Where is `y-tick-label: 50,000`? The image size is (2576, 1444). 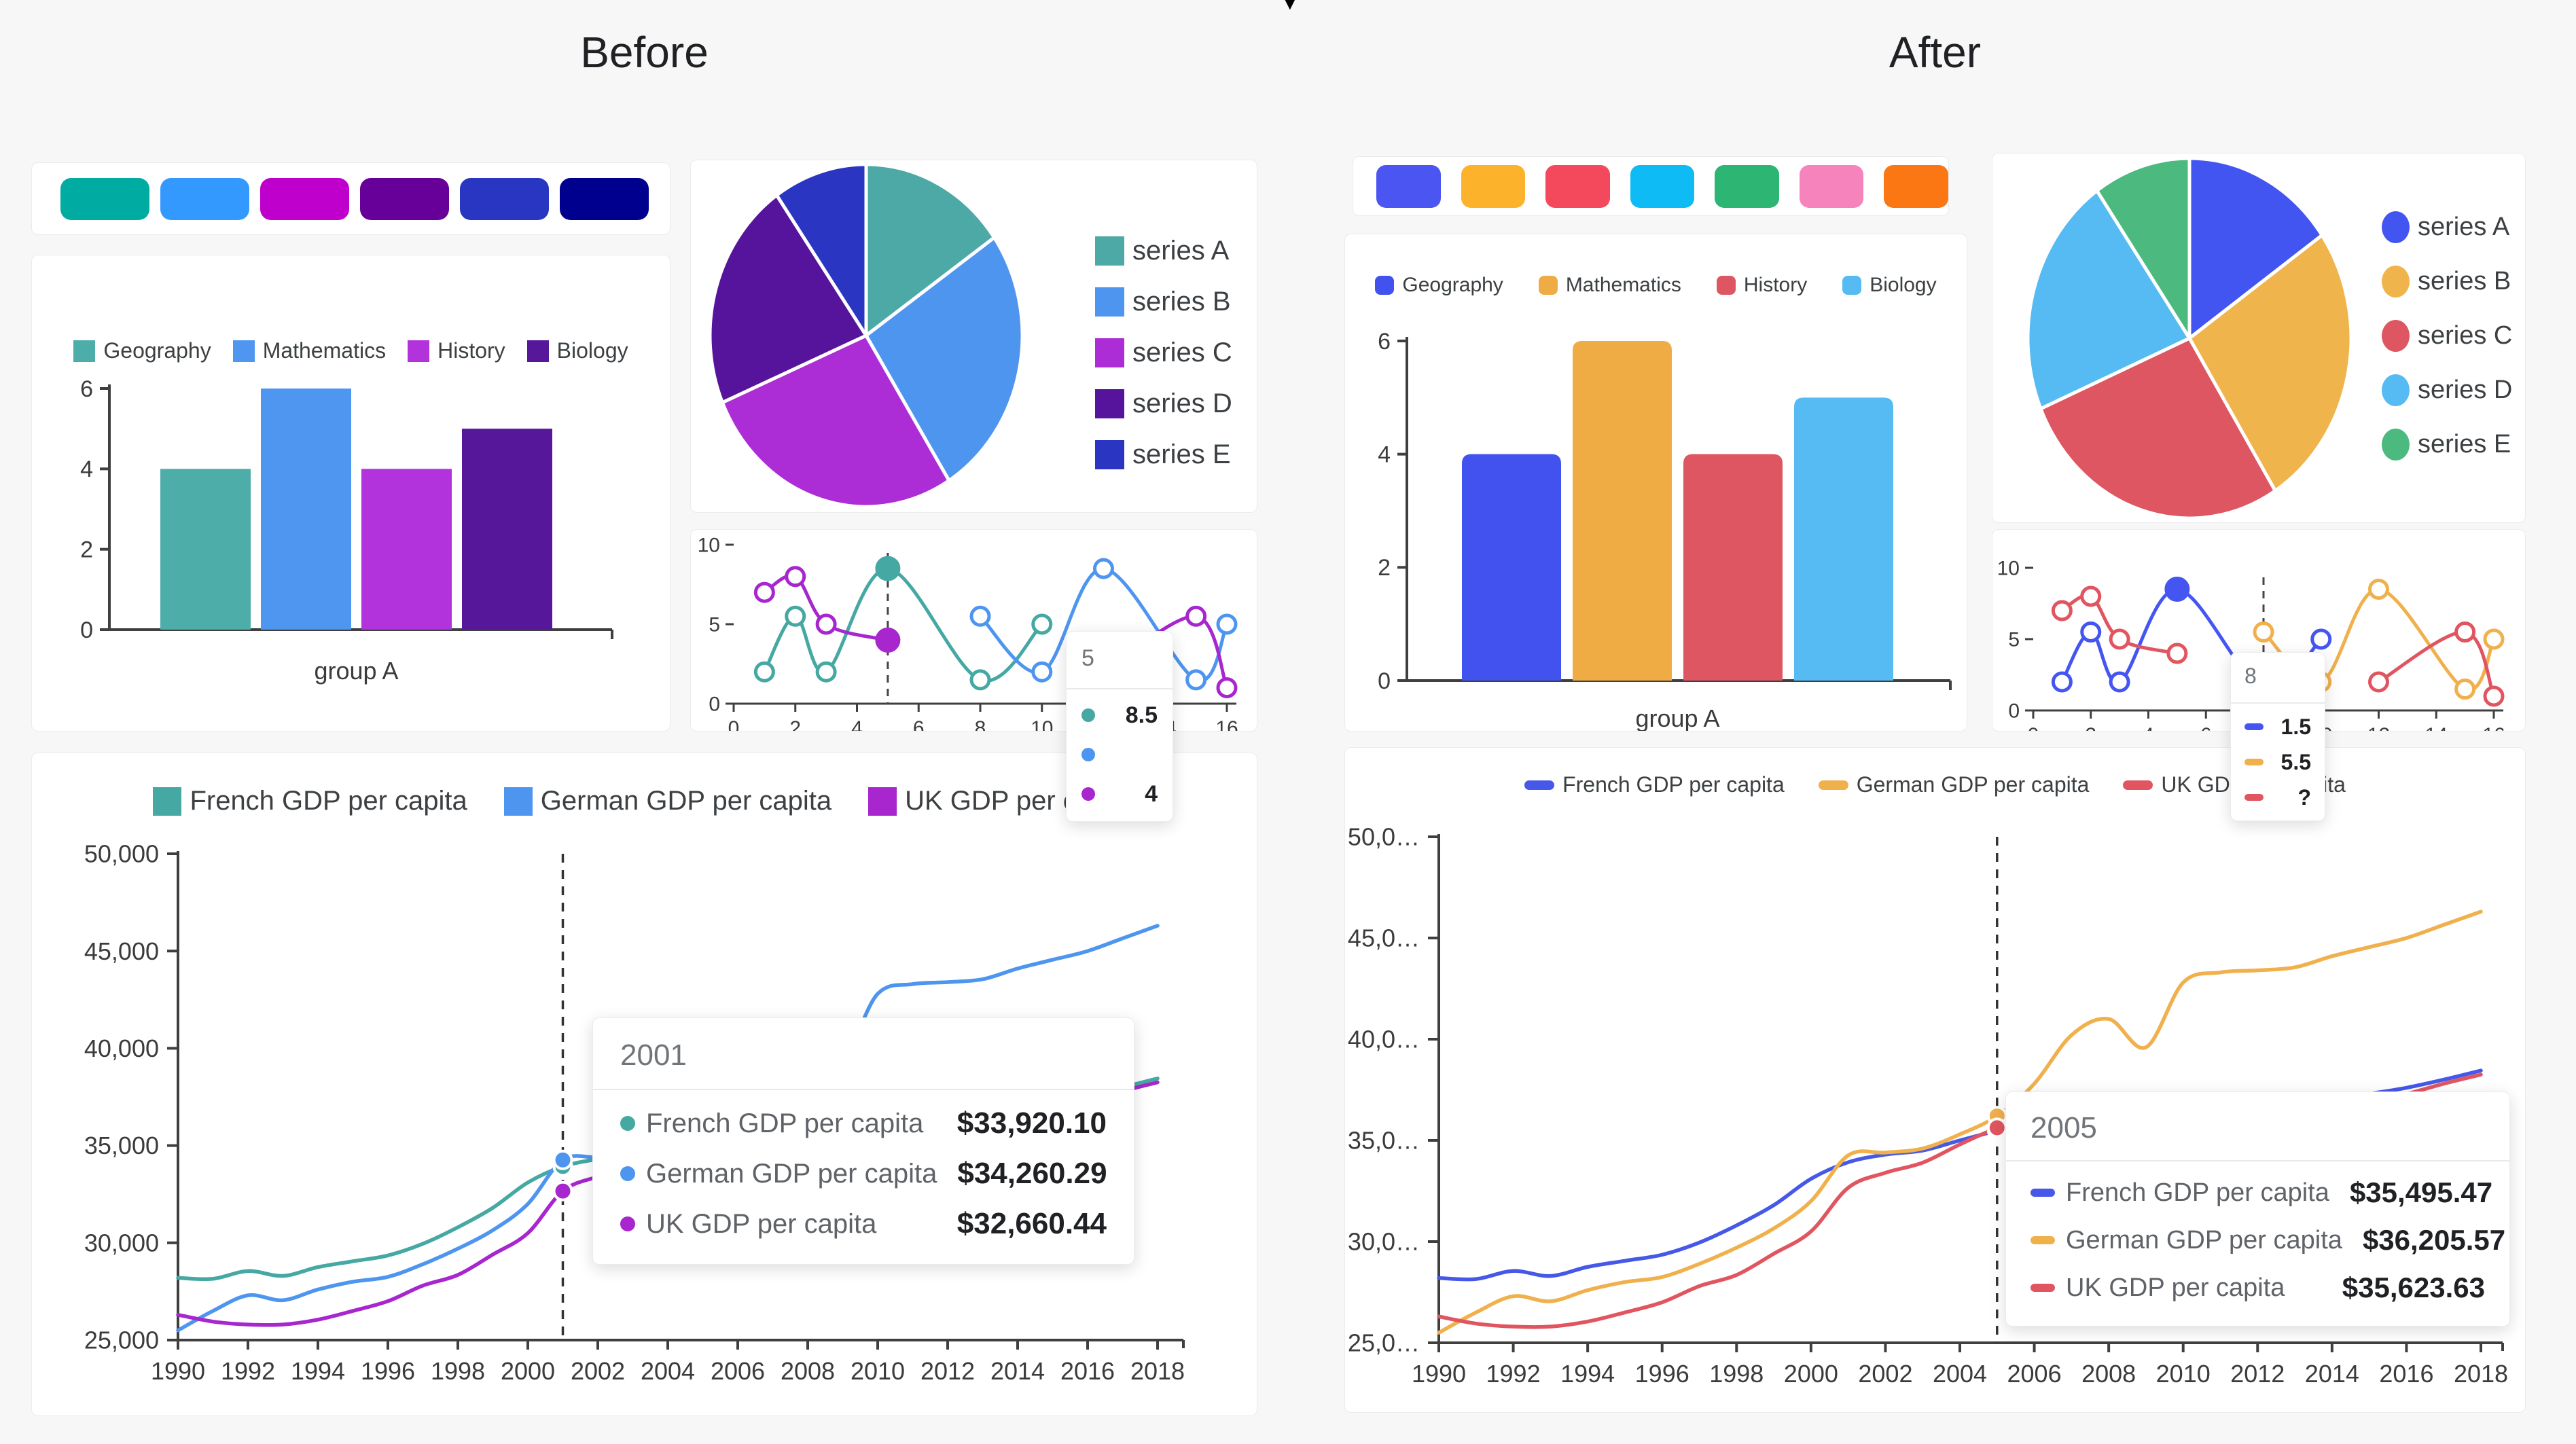 y-tick-label: 50,000 is located at coordinates (121, 854).